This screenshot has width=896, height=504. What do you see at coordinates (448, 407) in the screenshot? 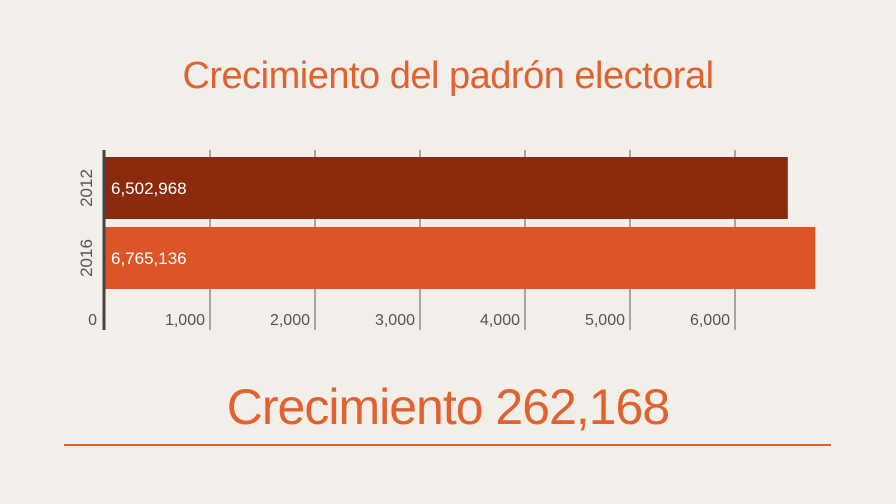
I see `growth-summary: Crecimiento 262,168` at bounding box center [448, 407].